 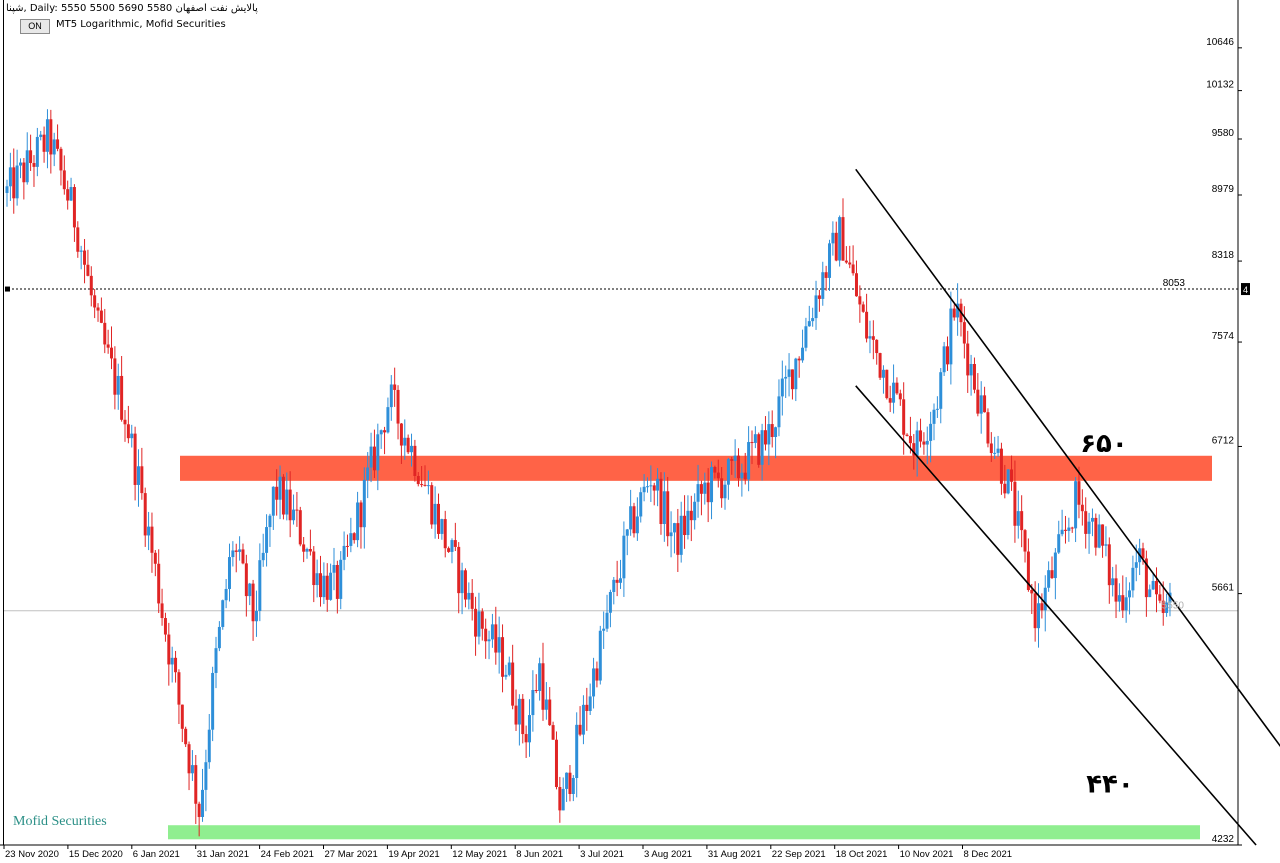 What do you see at coordinates (1174, 283) in the screenshot?
I see `reference-level-label: 8053` at bounding box center [1174, 283].